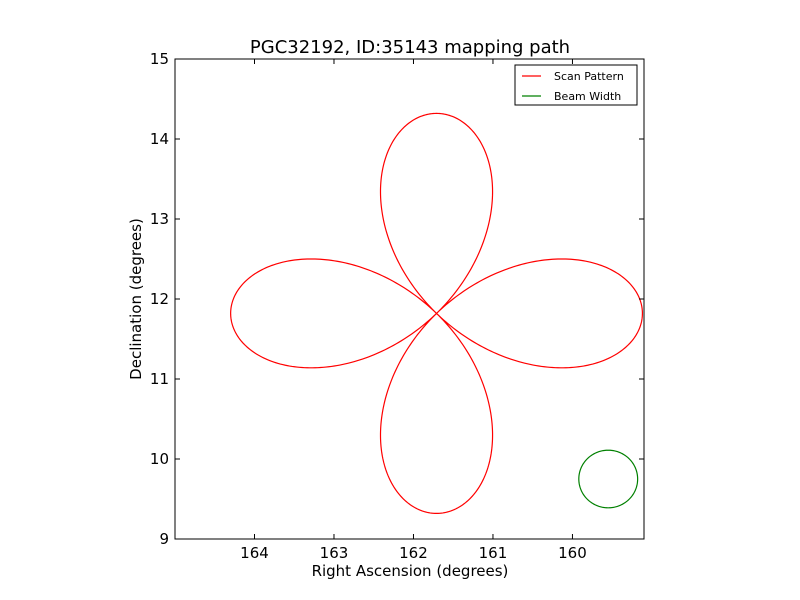 This screenshot has height=600, width=800. I want to click on y-tick-label: 14, so click(159, 139).